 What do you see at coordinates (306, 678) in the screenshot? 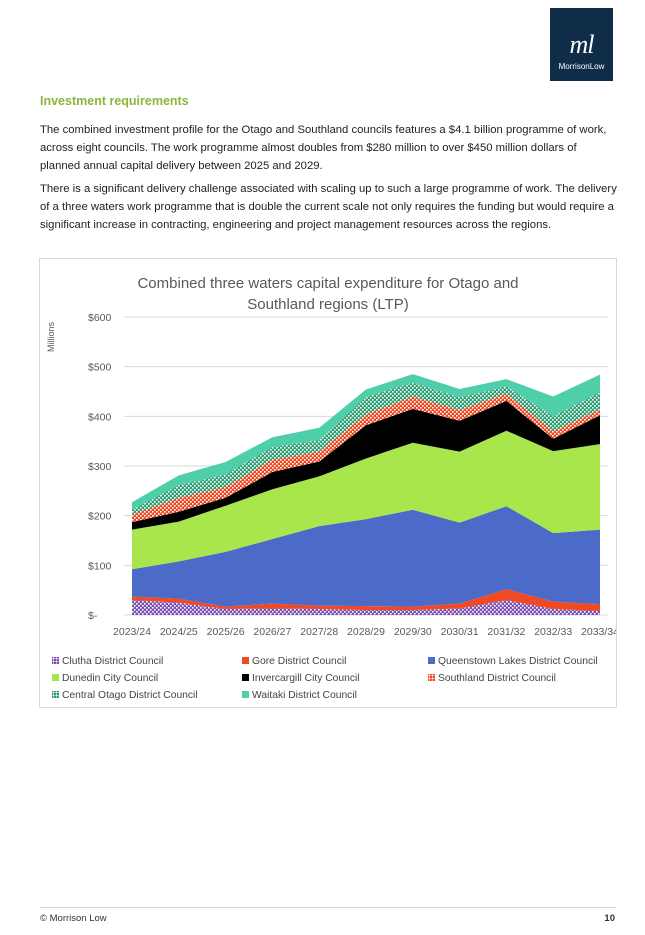
I see `legend-label: Invercargill City Council` at bounding box center [306, 678].